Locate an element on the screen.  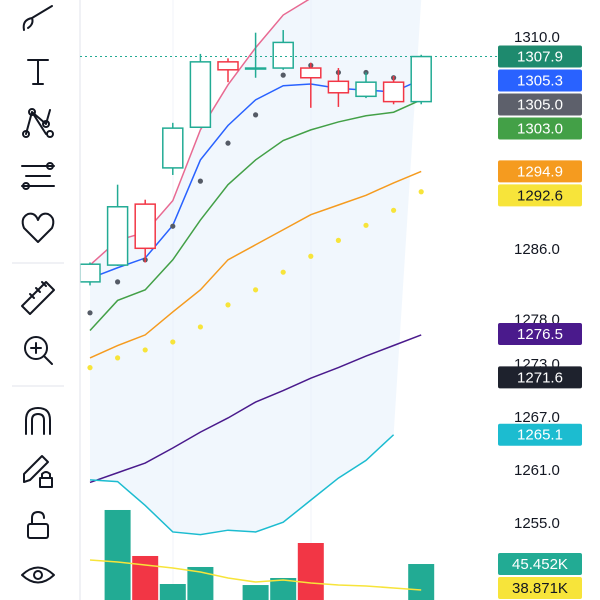
ruler is located at coordinates (38, 298).